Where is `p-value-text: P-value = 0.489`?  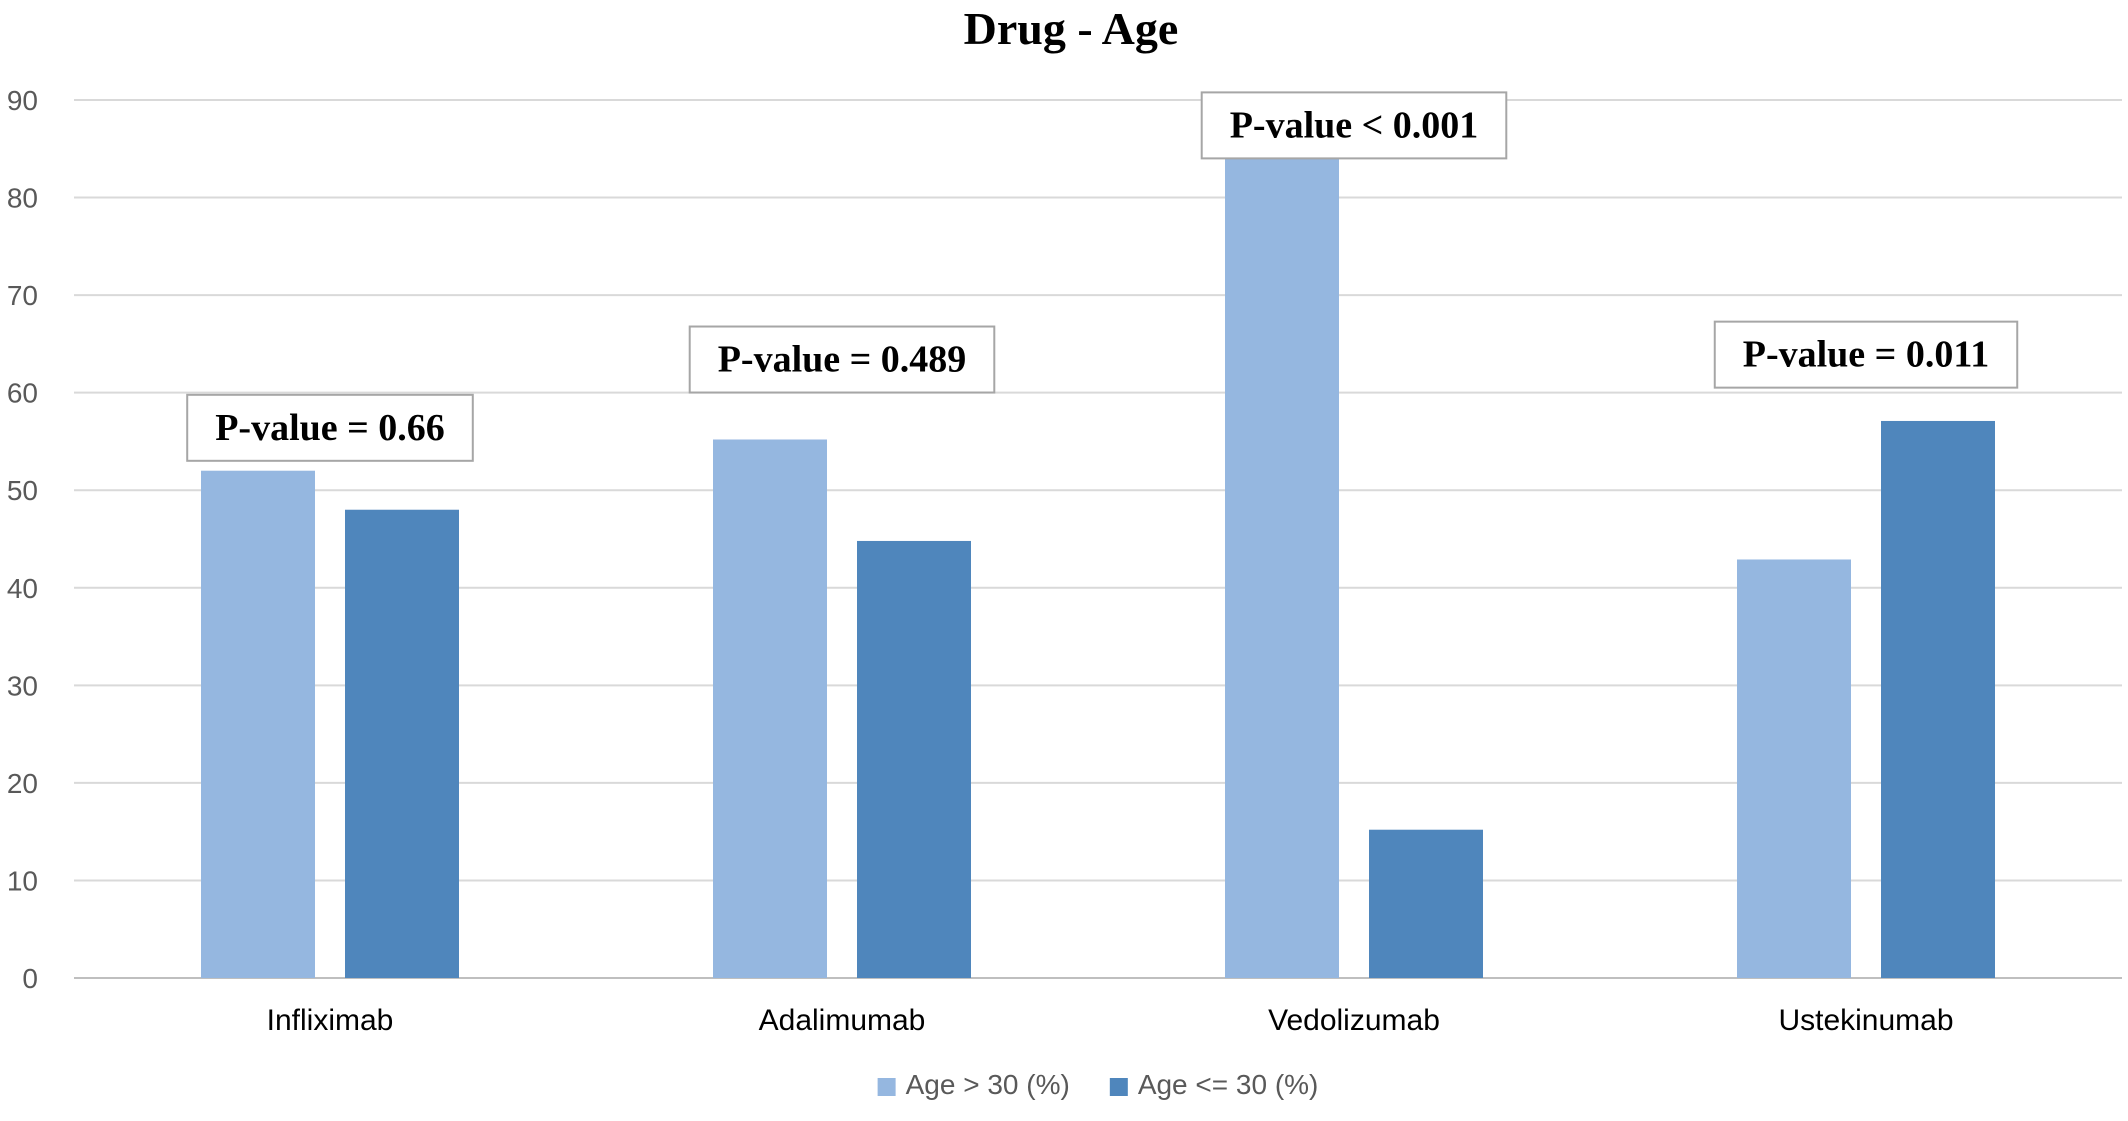 p-value-text: P-value = 0.489 is located at coordinates (842, 360).